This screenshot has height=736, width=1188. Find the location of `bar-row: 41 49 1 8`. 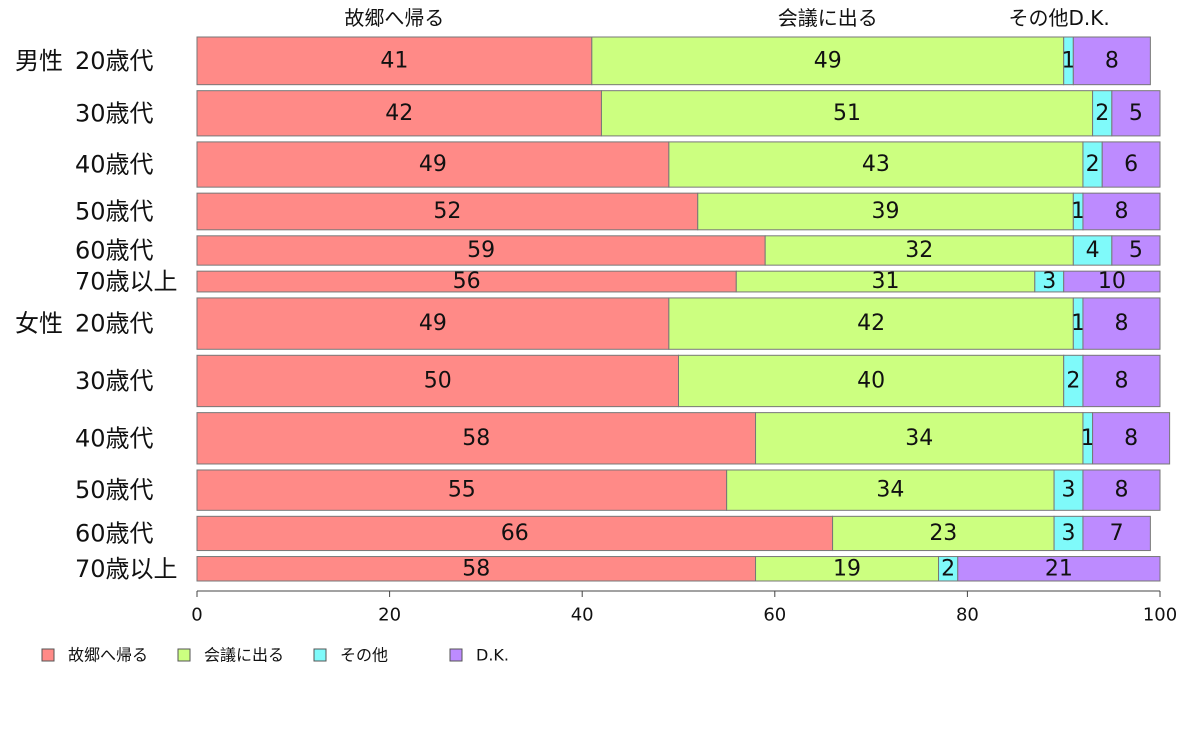

bar-row: 41 49 1 8 is located at coordinates (673, 61).